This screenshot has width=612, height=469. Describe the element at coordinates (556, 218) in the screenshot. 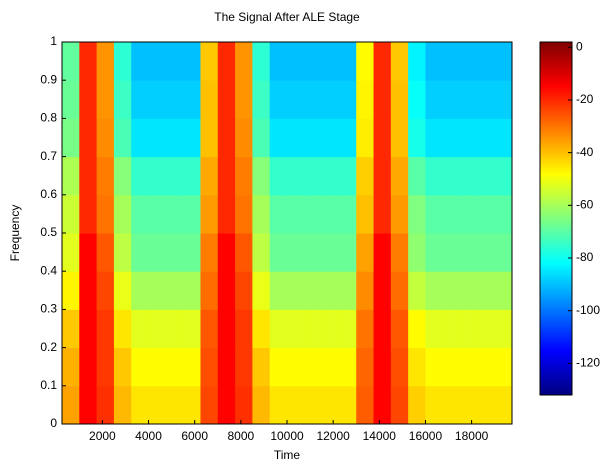

I see `colorbar` at that location.